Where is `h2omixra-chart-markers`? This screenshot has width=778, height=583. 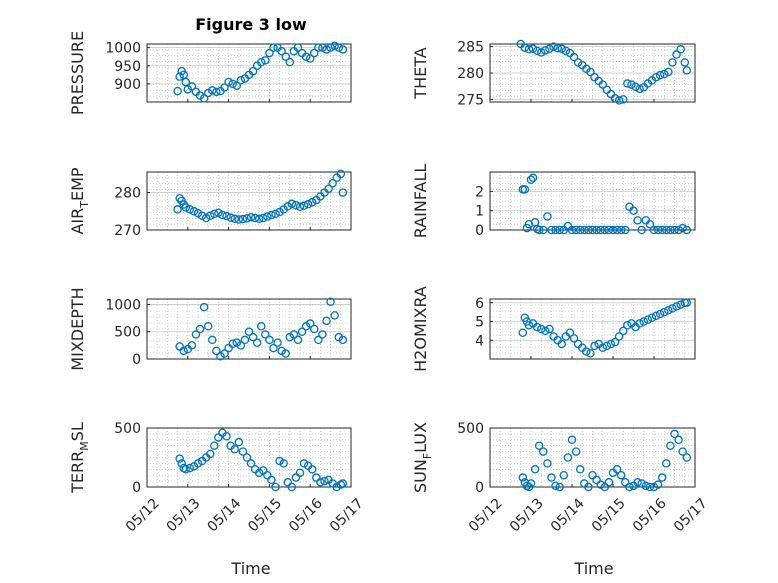 h2omixra-chart-markers is located at coordinates (605, 328).